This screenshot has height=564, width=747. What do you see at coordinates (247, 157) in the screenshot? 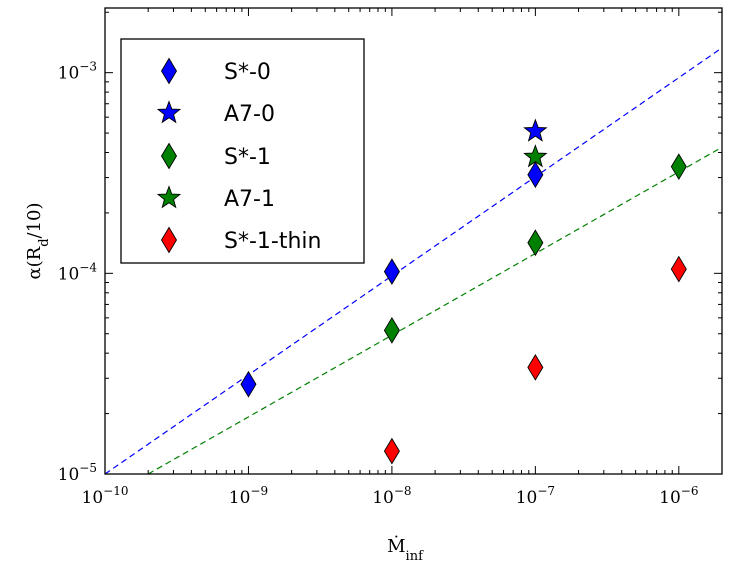
I see `legend-label-s1: S*-1` at bounding box center [247, 157].